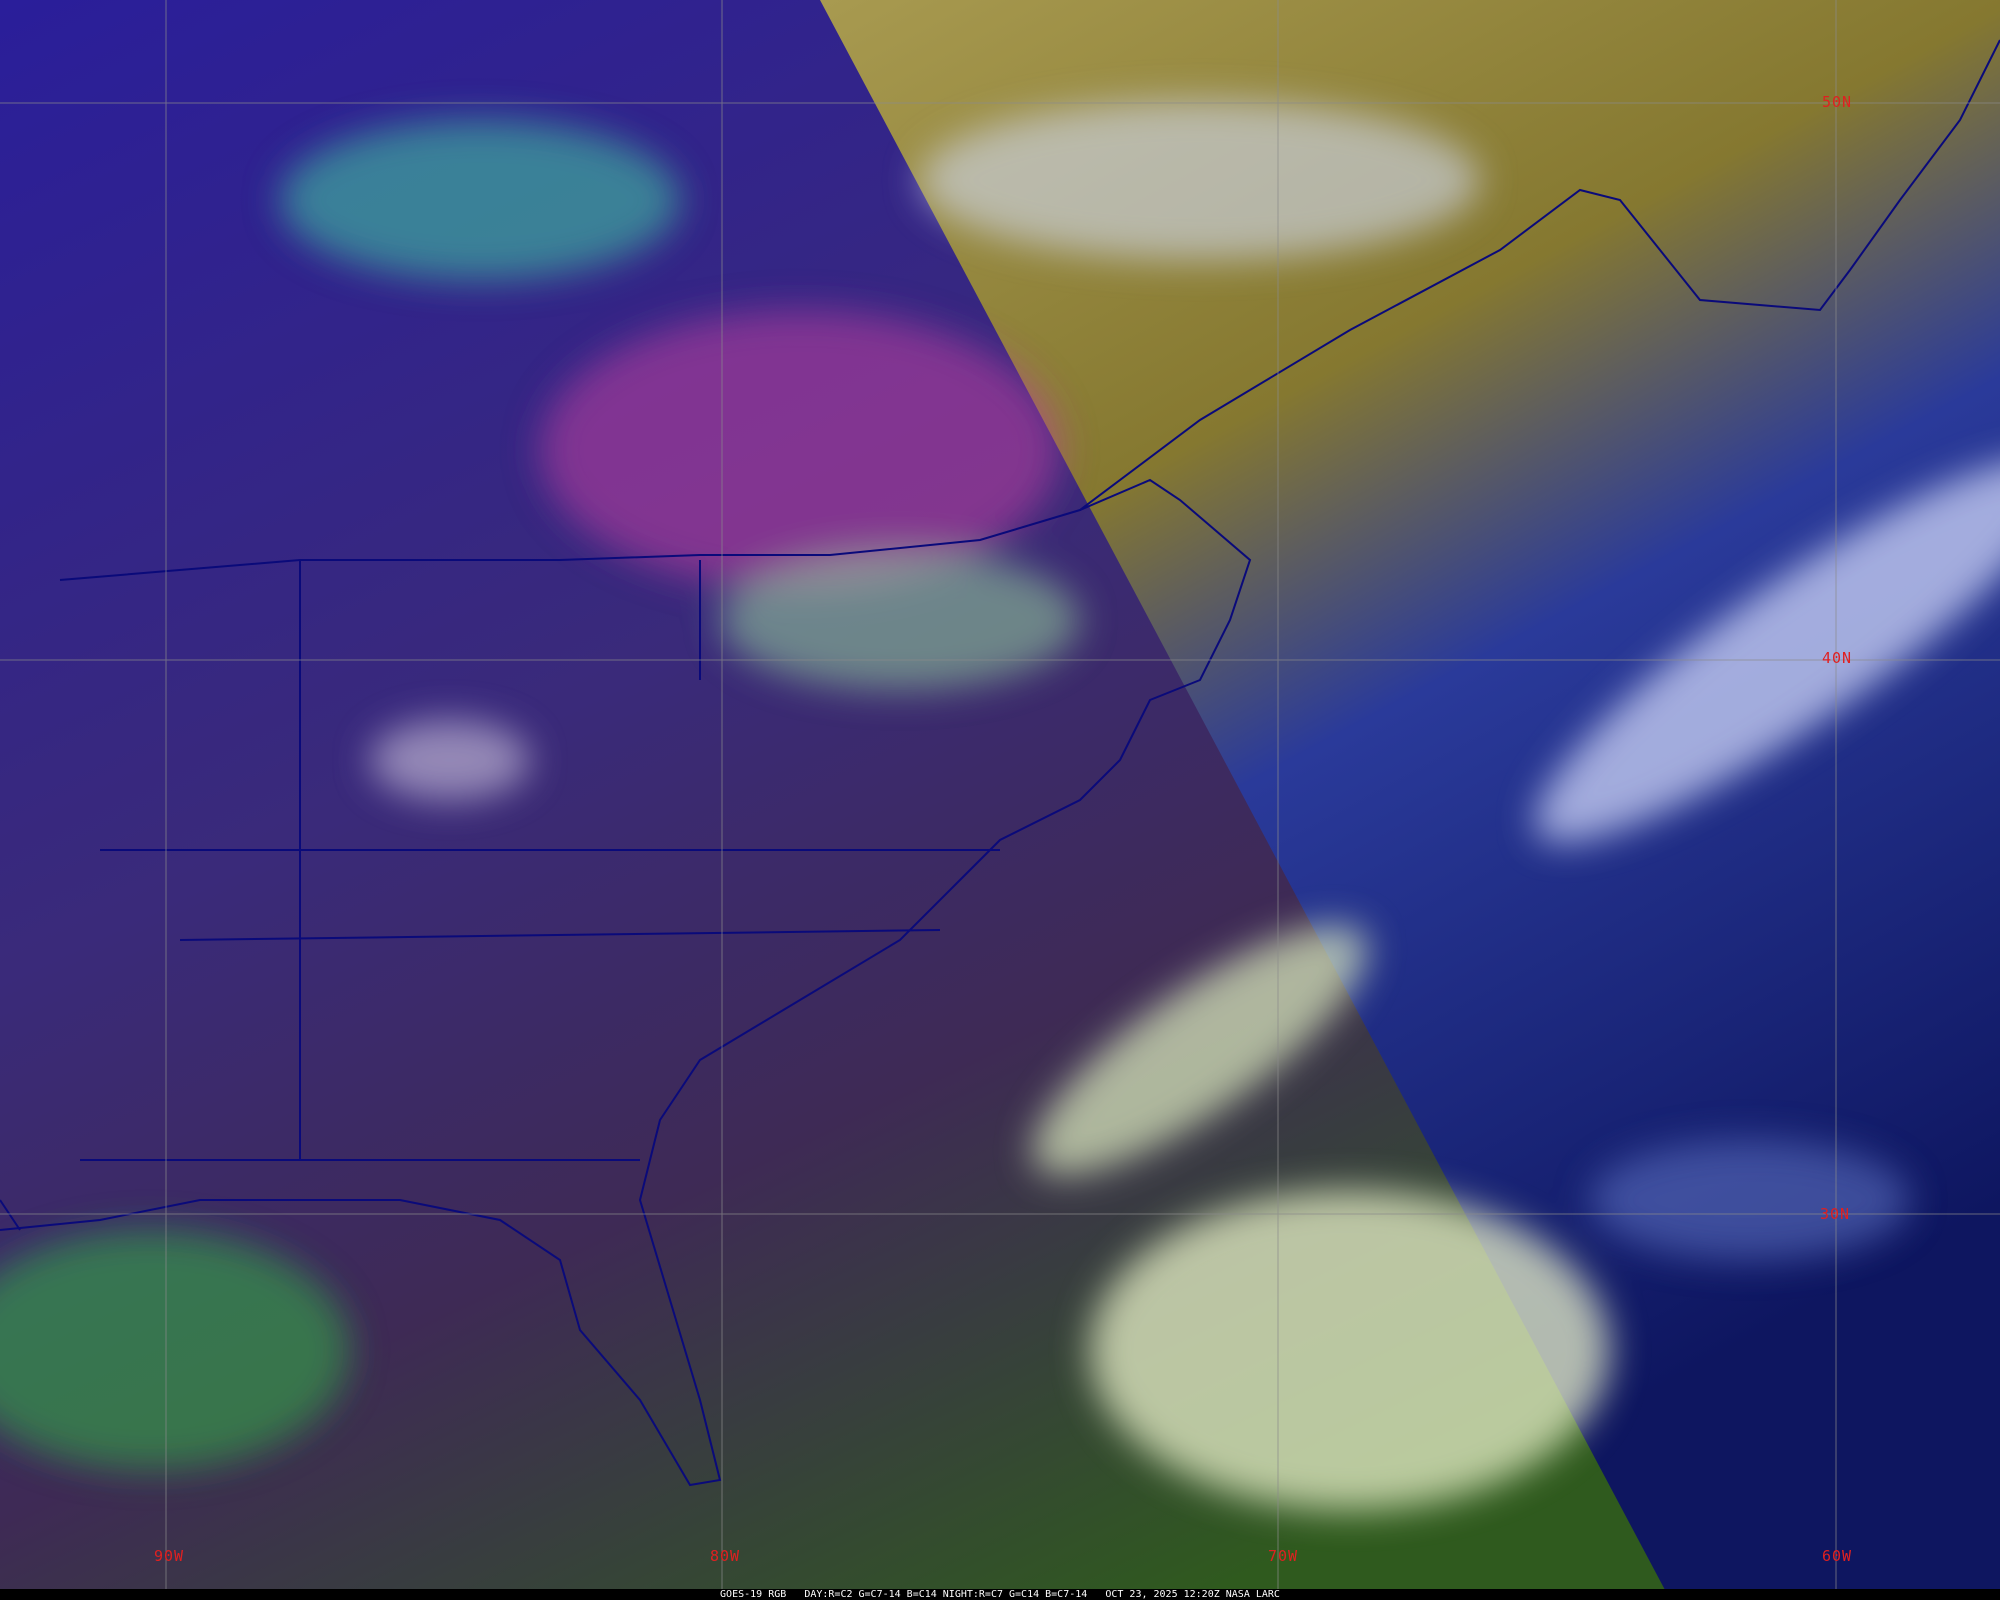 The height and width of the screenshot is (1600, 2000). What do you see at coordinates (1835, 1214) in the screenshot?
I see `latitude-label-30n: 30N` at bounding box center [1835, 1214].